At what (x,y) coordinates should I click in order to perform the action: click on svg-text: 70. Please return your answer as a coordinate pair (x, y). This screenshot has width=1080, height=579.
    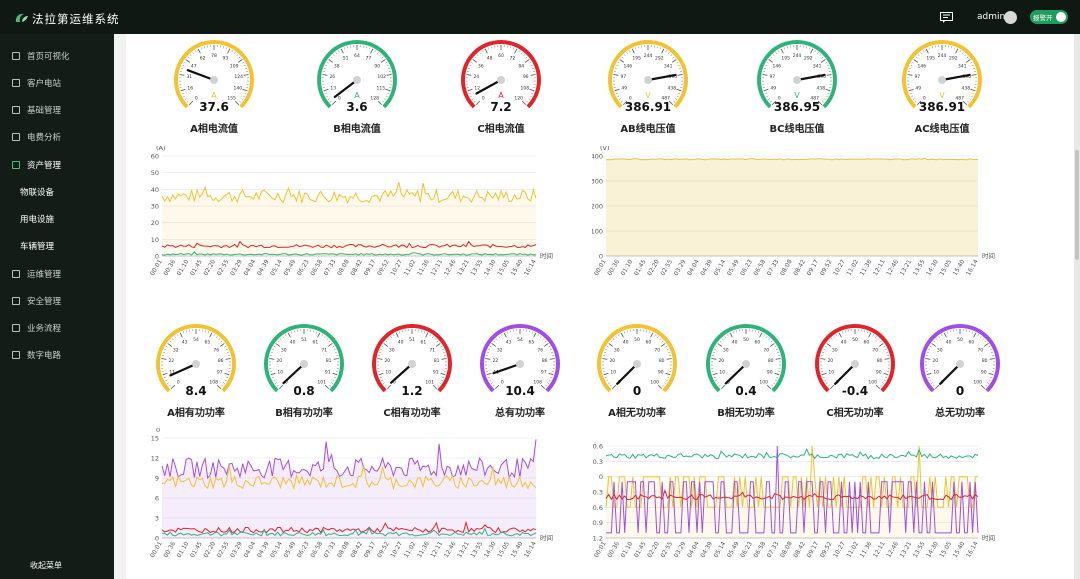
    Looking at the image, I should click on (875, 350).